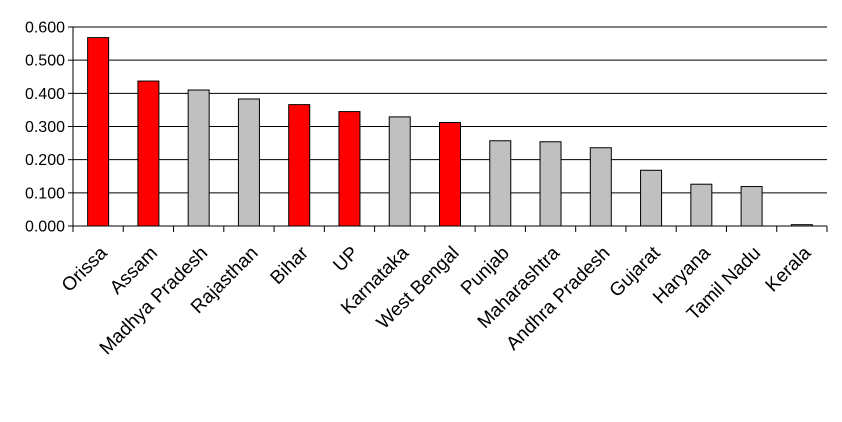 This screenshot has width=842, height=422. What do you see at coordinates (85, 269) in the screenshot?
I see `x-tick-label: Orissa` at bounding box center [85, 269].